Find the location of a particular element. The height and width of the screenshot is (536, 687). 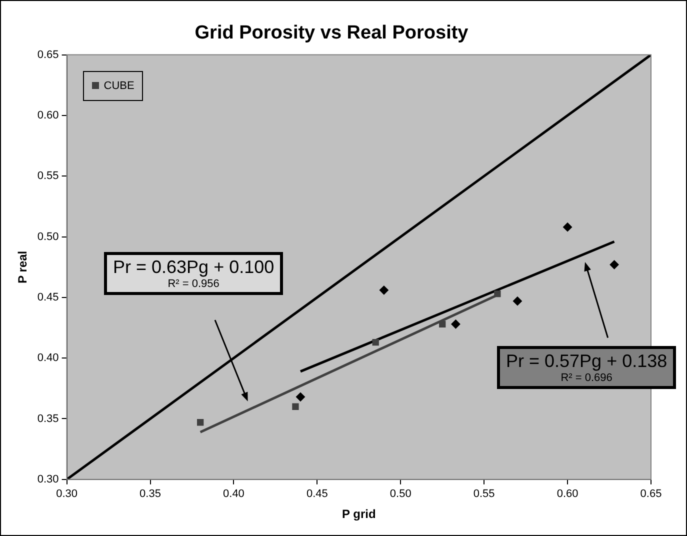

x-tick-label: 0.30 is located at coordinates (67, 494).